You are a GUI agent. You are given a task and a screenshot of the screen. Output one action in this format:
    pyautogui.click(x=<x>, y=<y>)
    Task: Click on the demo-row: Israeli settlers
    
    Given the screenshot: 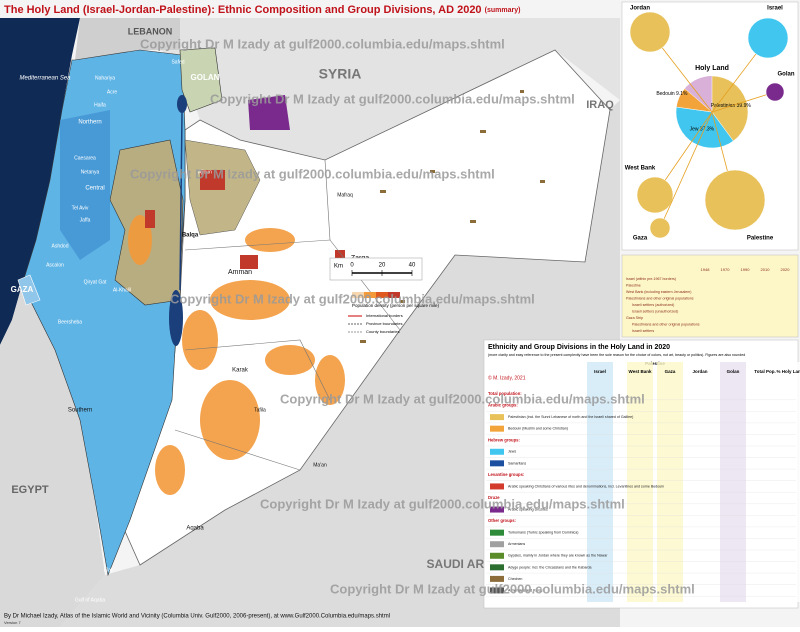 What is the action you would take?
    pyautogui.click(x=643, y=331)
    